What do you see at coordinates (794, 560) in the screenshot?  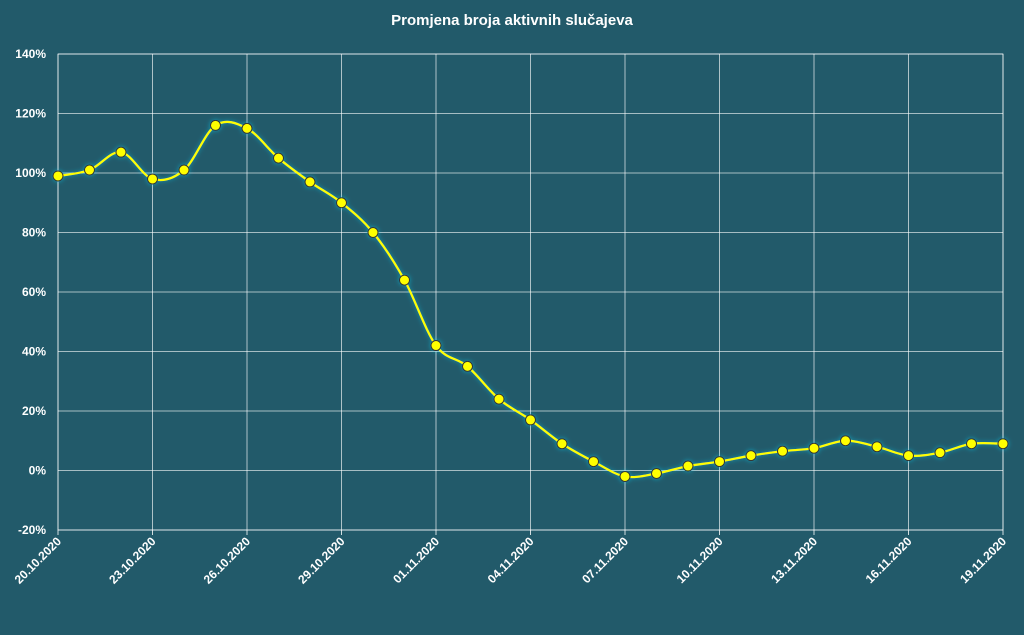 I see `x-tick-label: 13.11.2020` at bounding box center [794, 560].